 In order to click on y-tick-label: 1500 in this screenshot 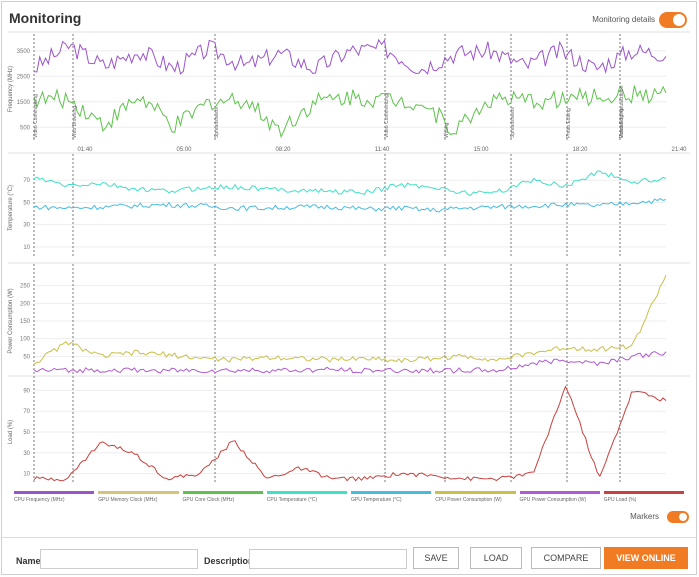, I will do `click(24, 103)`.